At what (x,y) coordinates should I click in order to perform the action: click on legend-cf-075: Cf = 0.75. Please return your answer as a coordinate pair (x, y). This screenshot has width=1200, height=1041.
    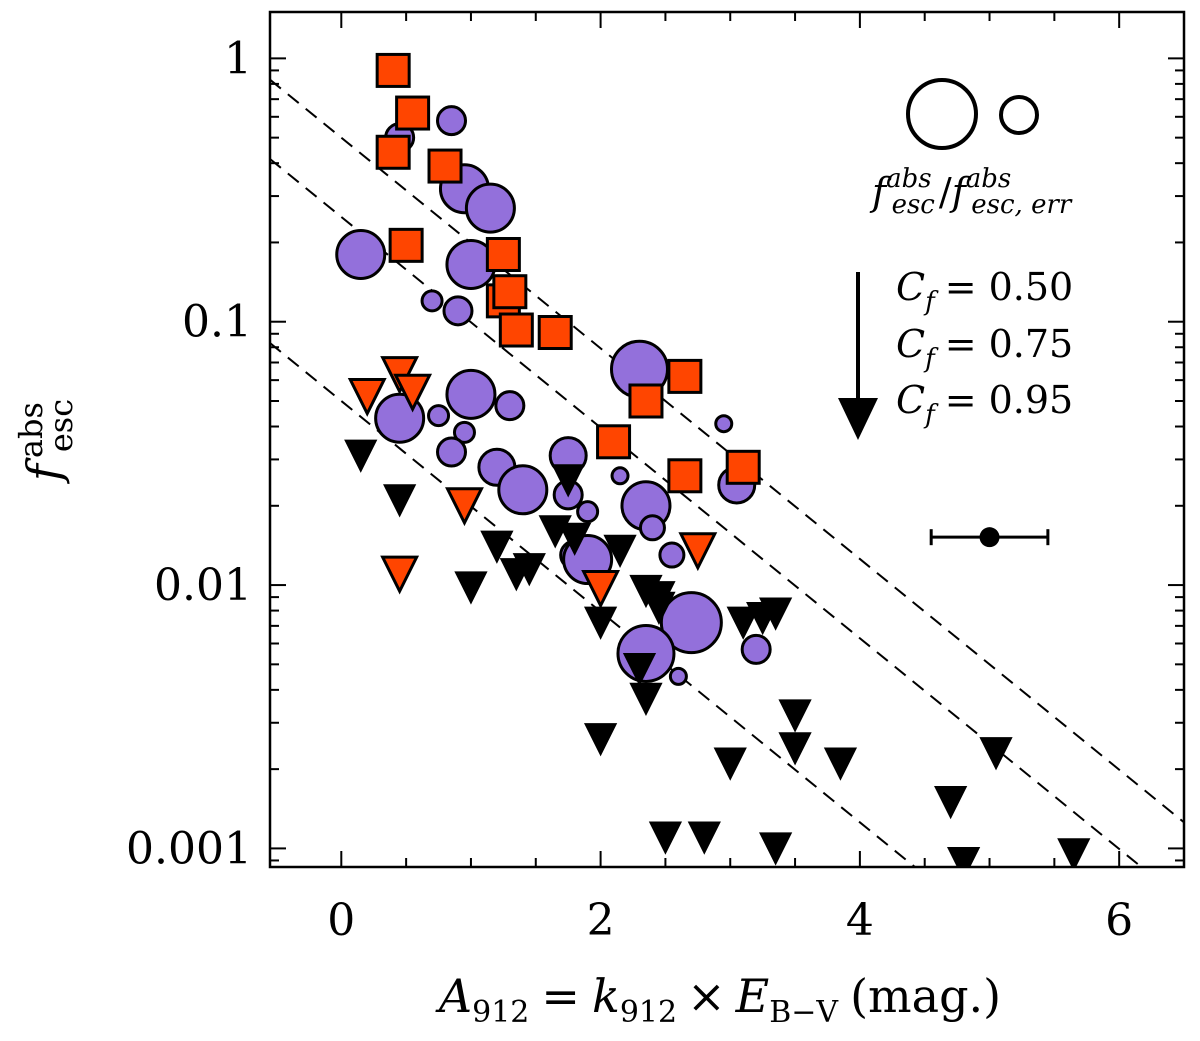
    Looking at the image, I should click on (984, 348).